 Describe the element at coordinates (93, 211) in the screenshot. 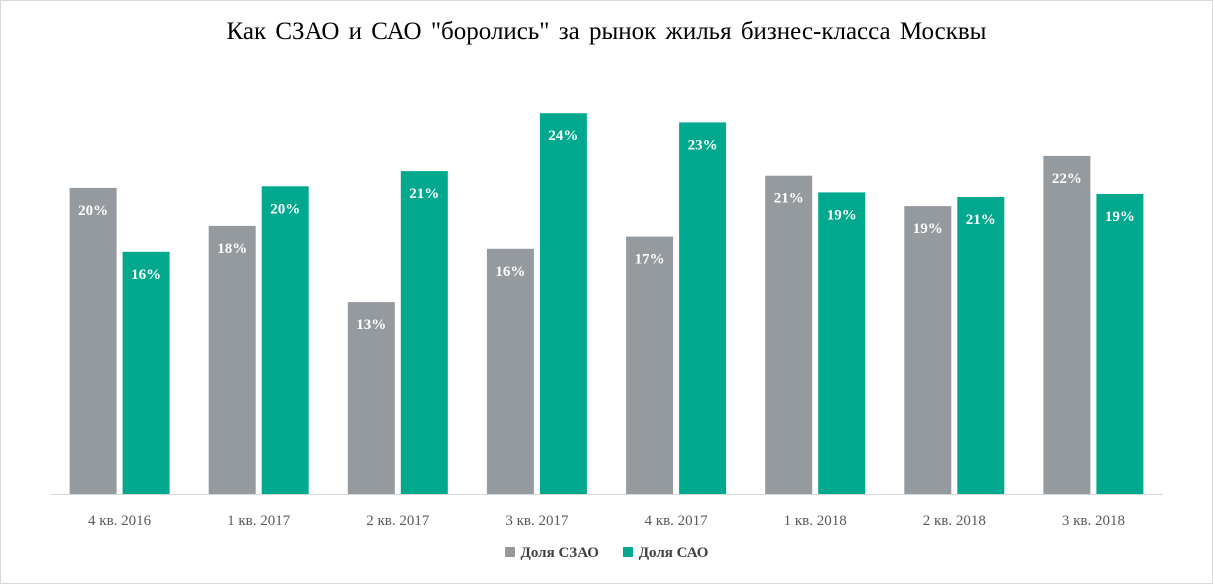

I see `data-label-szao-0: 20%` at that location.